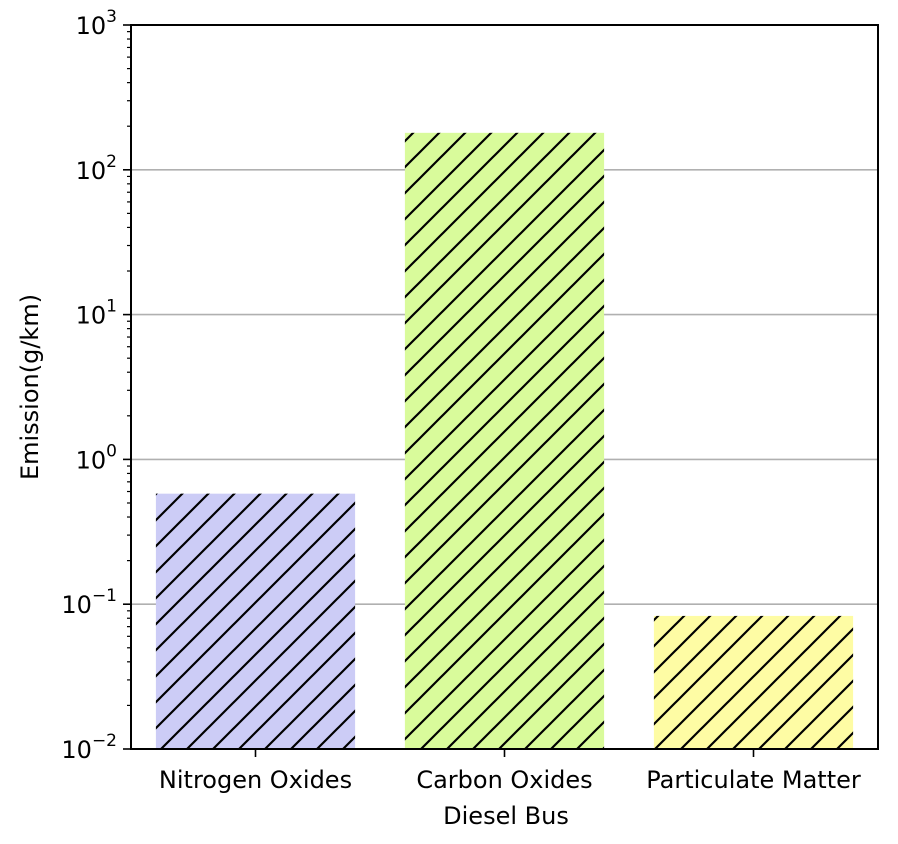  Describe the element at coordinates (753, 780) in the screenshot. I see `x-tick-label: Particulate Matter` at that location.